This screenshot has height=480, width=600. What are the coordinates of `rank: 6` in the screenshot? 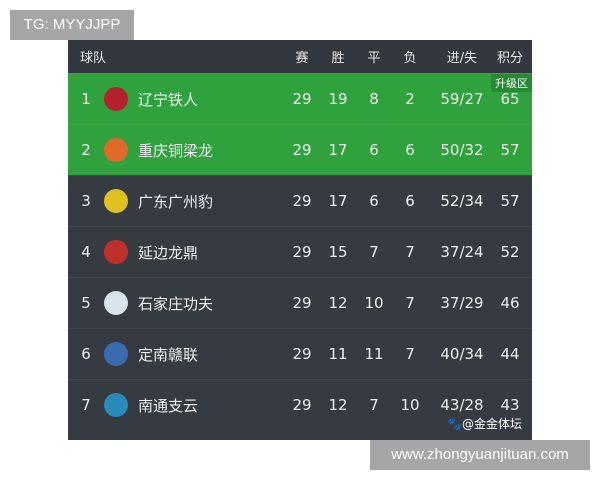 It's located at (86, 354).